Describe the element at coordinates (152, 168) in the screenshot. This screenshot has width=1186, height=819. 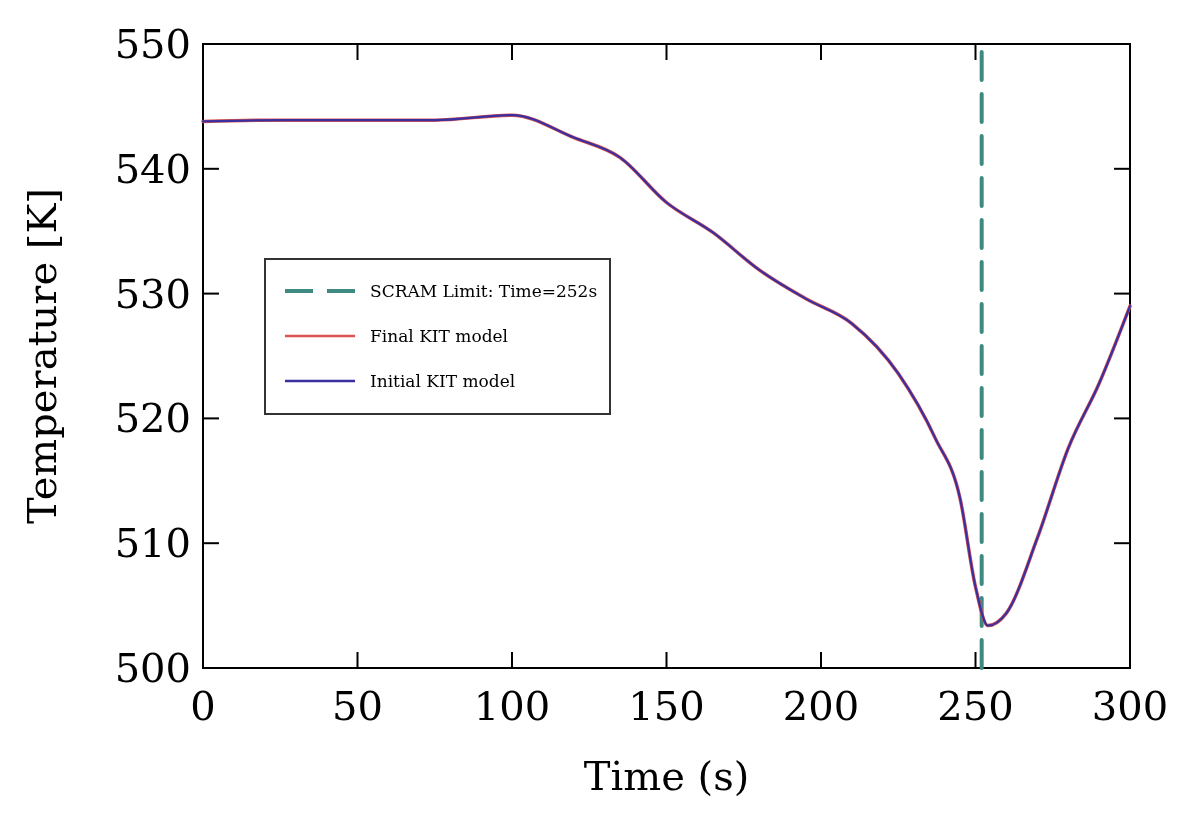
I see `y-tick-label: 540` at that location.